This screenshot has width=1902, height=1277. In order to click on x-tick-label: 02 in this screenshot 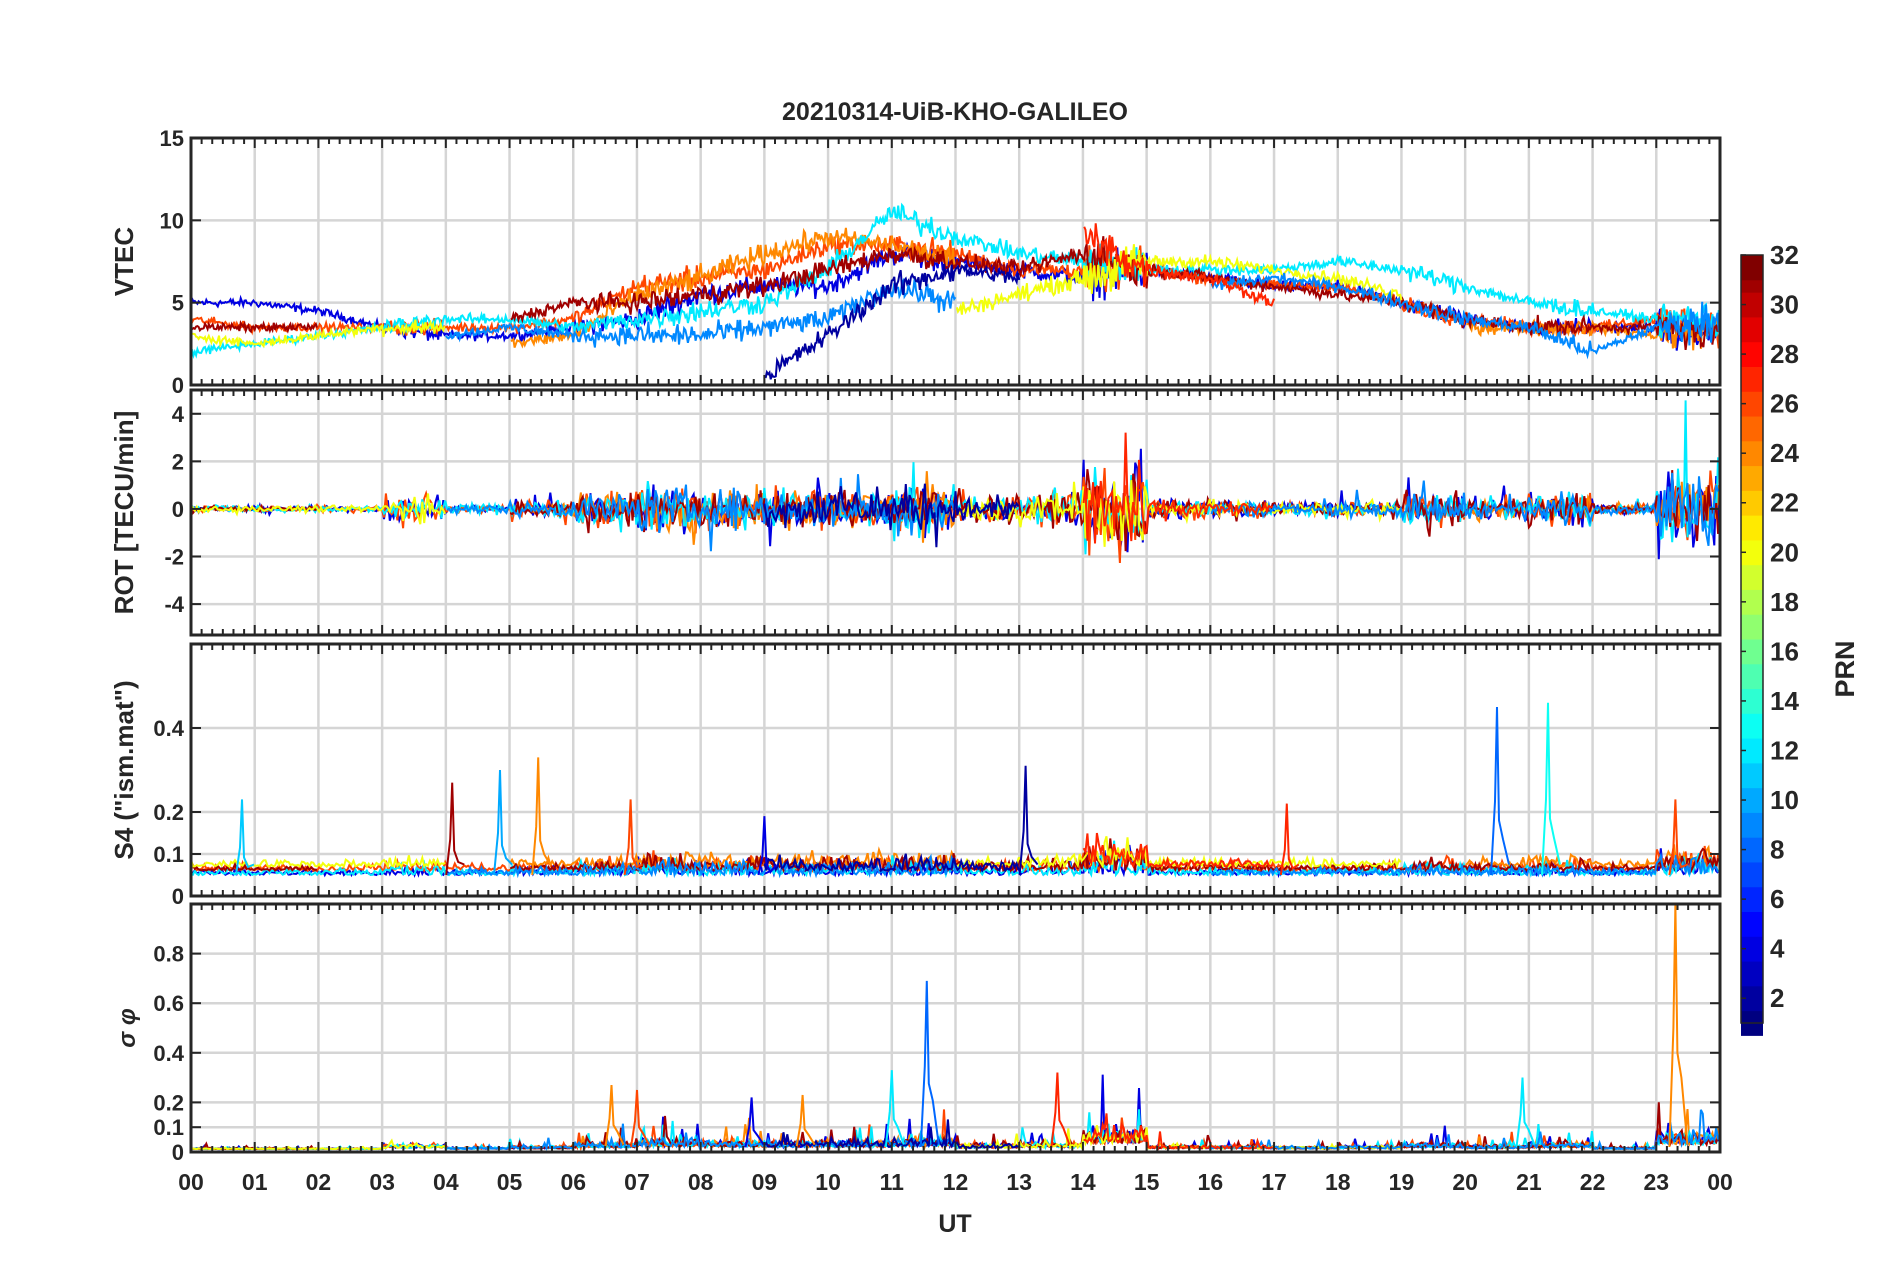, I will do `click(319, 1182)`.